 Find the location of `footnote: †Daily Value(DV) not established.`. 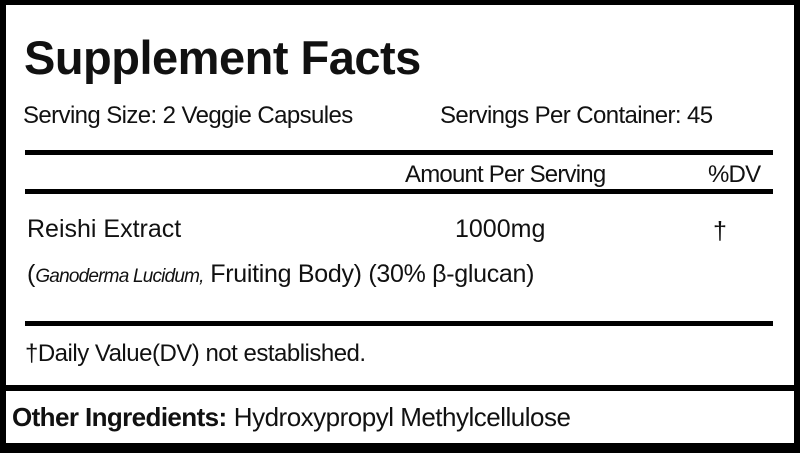

footnote: †Daily Value(DV) not established. is located at coordinates (195, 353).